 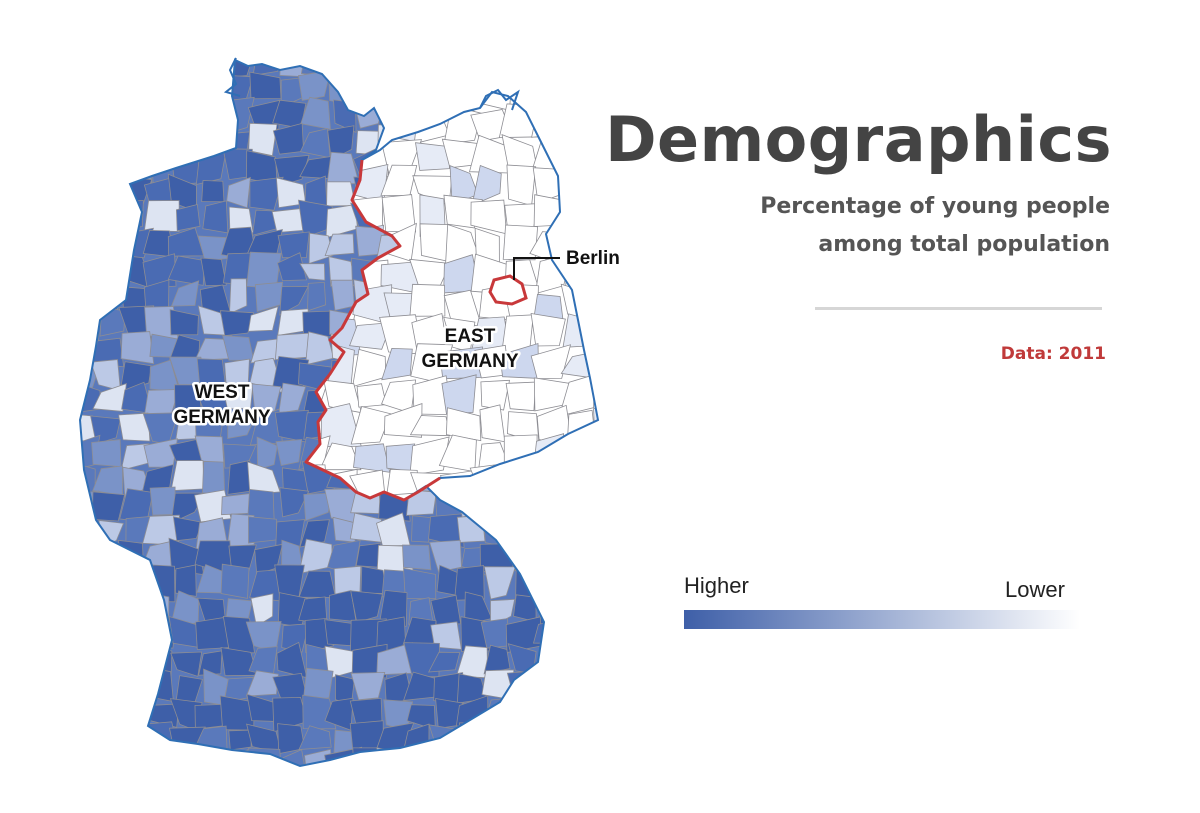 What do you see at coordinates (593, 258) in the screenshot?
I see `berlin-label: Berlin` at bounding box center [593, 258].